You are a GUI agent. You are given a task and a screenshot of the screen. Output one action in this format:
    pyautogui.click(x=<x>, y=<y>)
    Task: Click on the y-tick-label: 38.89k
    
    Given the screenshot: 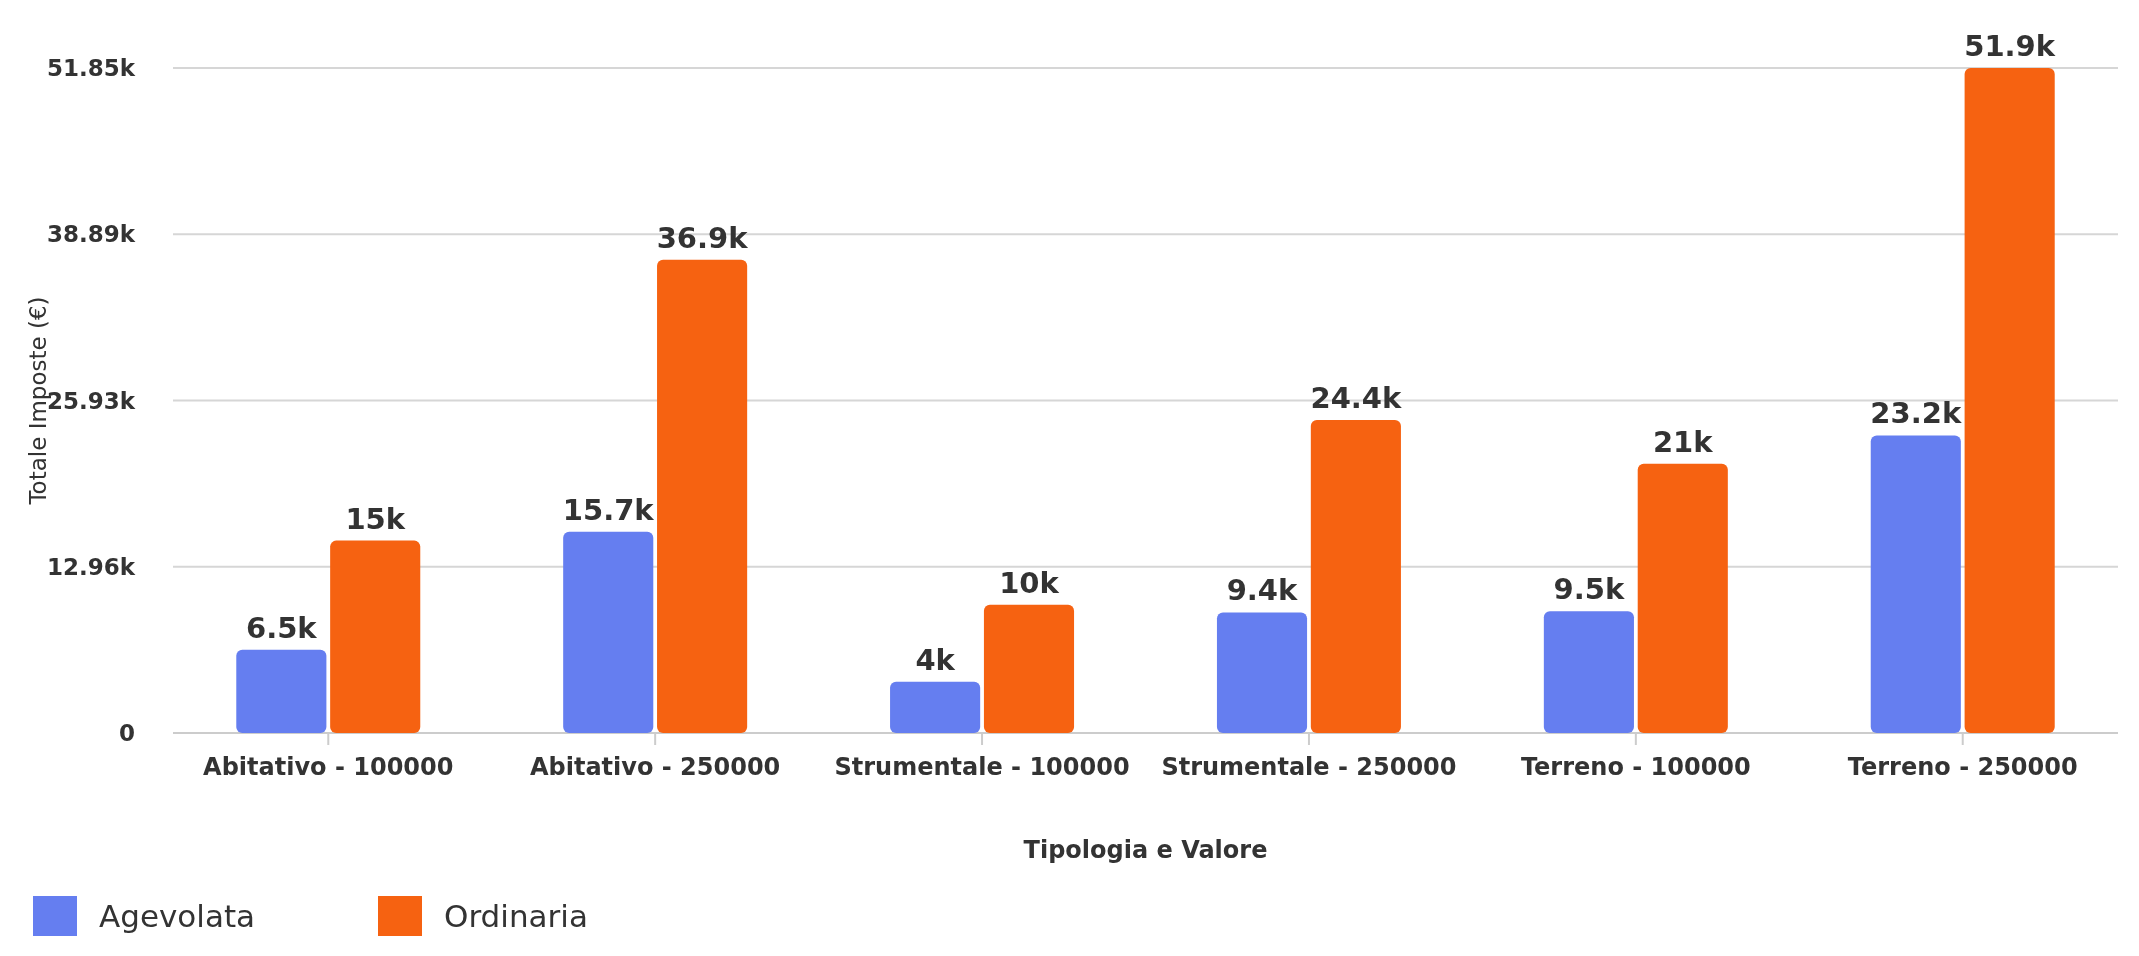 What is the action you would take?
    pyautogui.click(x=91, y=234)
    